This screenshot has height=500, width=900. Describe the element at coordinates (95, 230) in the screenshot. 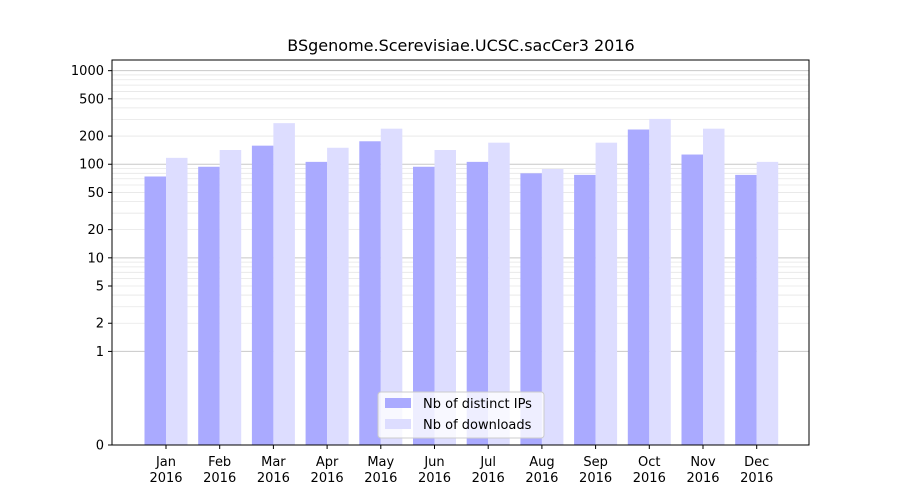

I see `y-tick-label: 20` at that location.